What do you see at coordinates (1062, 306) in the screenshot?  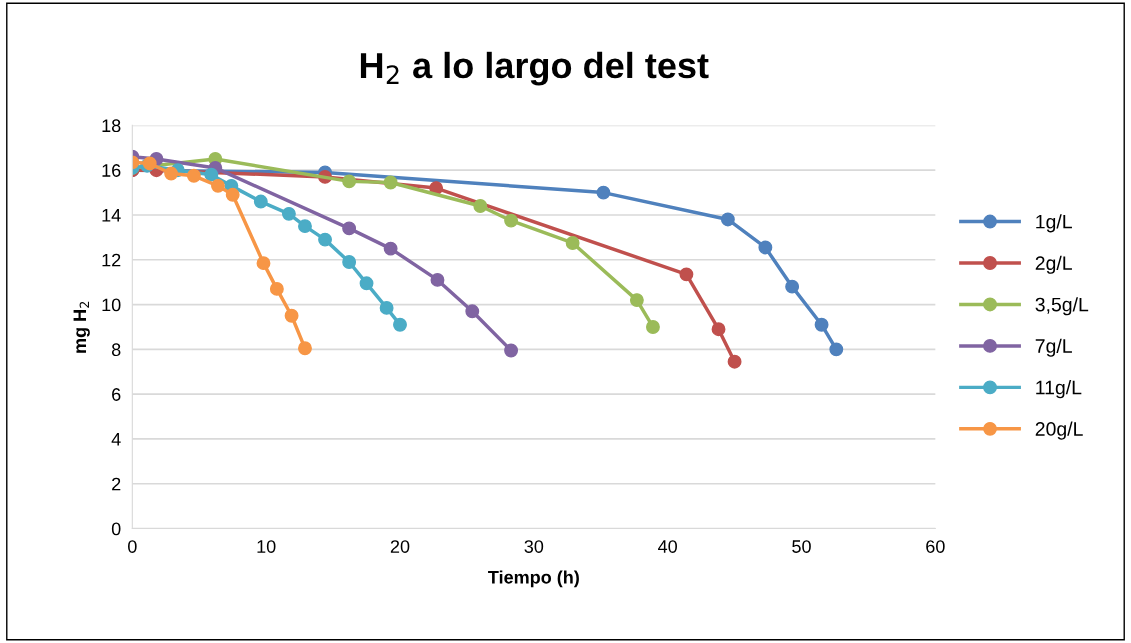 I see `legend-label: 3,5g/L` at bounding box center [1062, 306].